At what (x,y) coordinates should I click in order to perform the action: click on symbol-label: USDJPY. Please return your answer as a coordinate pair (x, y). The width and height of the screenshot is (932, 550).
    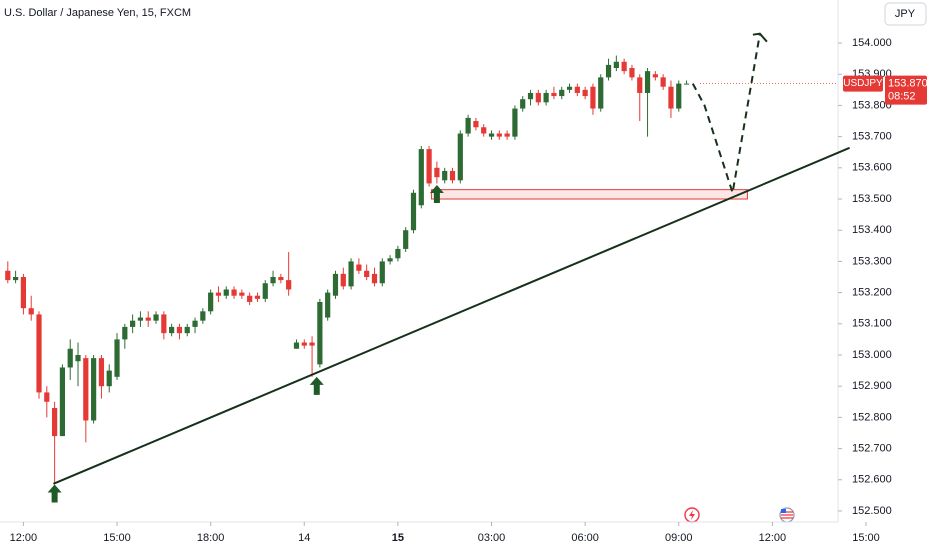
    Looking at the image, I should click on (863, 83).